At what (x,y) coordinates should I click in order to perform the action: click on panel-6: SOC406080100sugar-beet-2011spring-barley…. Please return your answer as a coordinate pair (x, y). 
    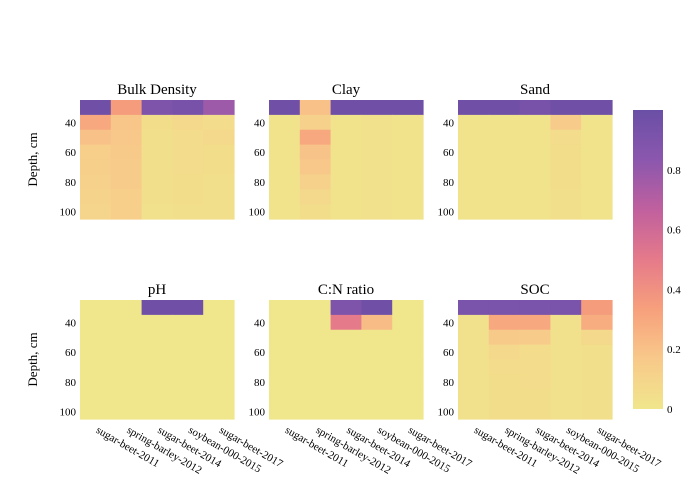
    Looking at the image, I should click on (551, 379).